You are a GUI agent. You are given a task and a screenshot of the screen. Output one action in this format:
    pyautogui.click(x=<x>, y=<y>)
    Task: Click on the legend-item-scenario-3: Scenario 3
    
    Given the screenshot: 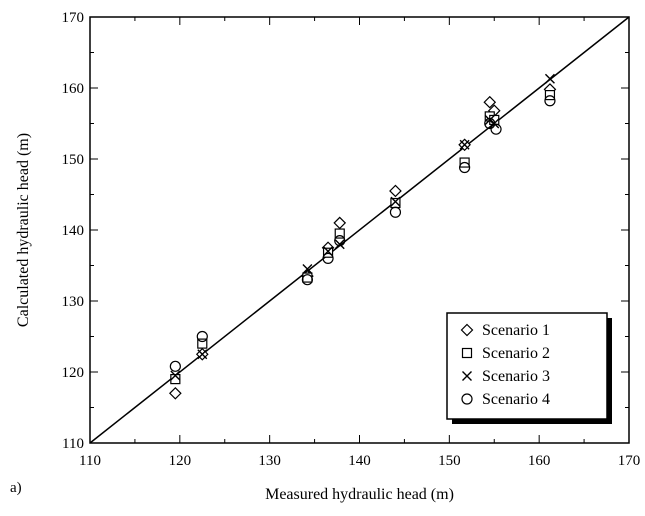 What is the action you would take?
    pyautogui.click(x=506, y=376)
    